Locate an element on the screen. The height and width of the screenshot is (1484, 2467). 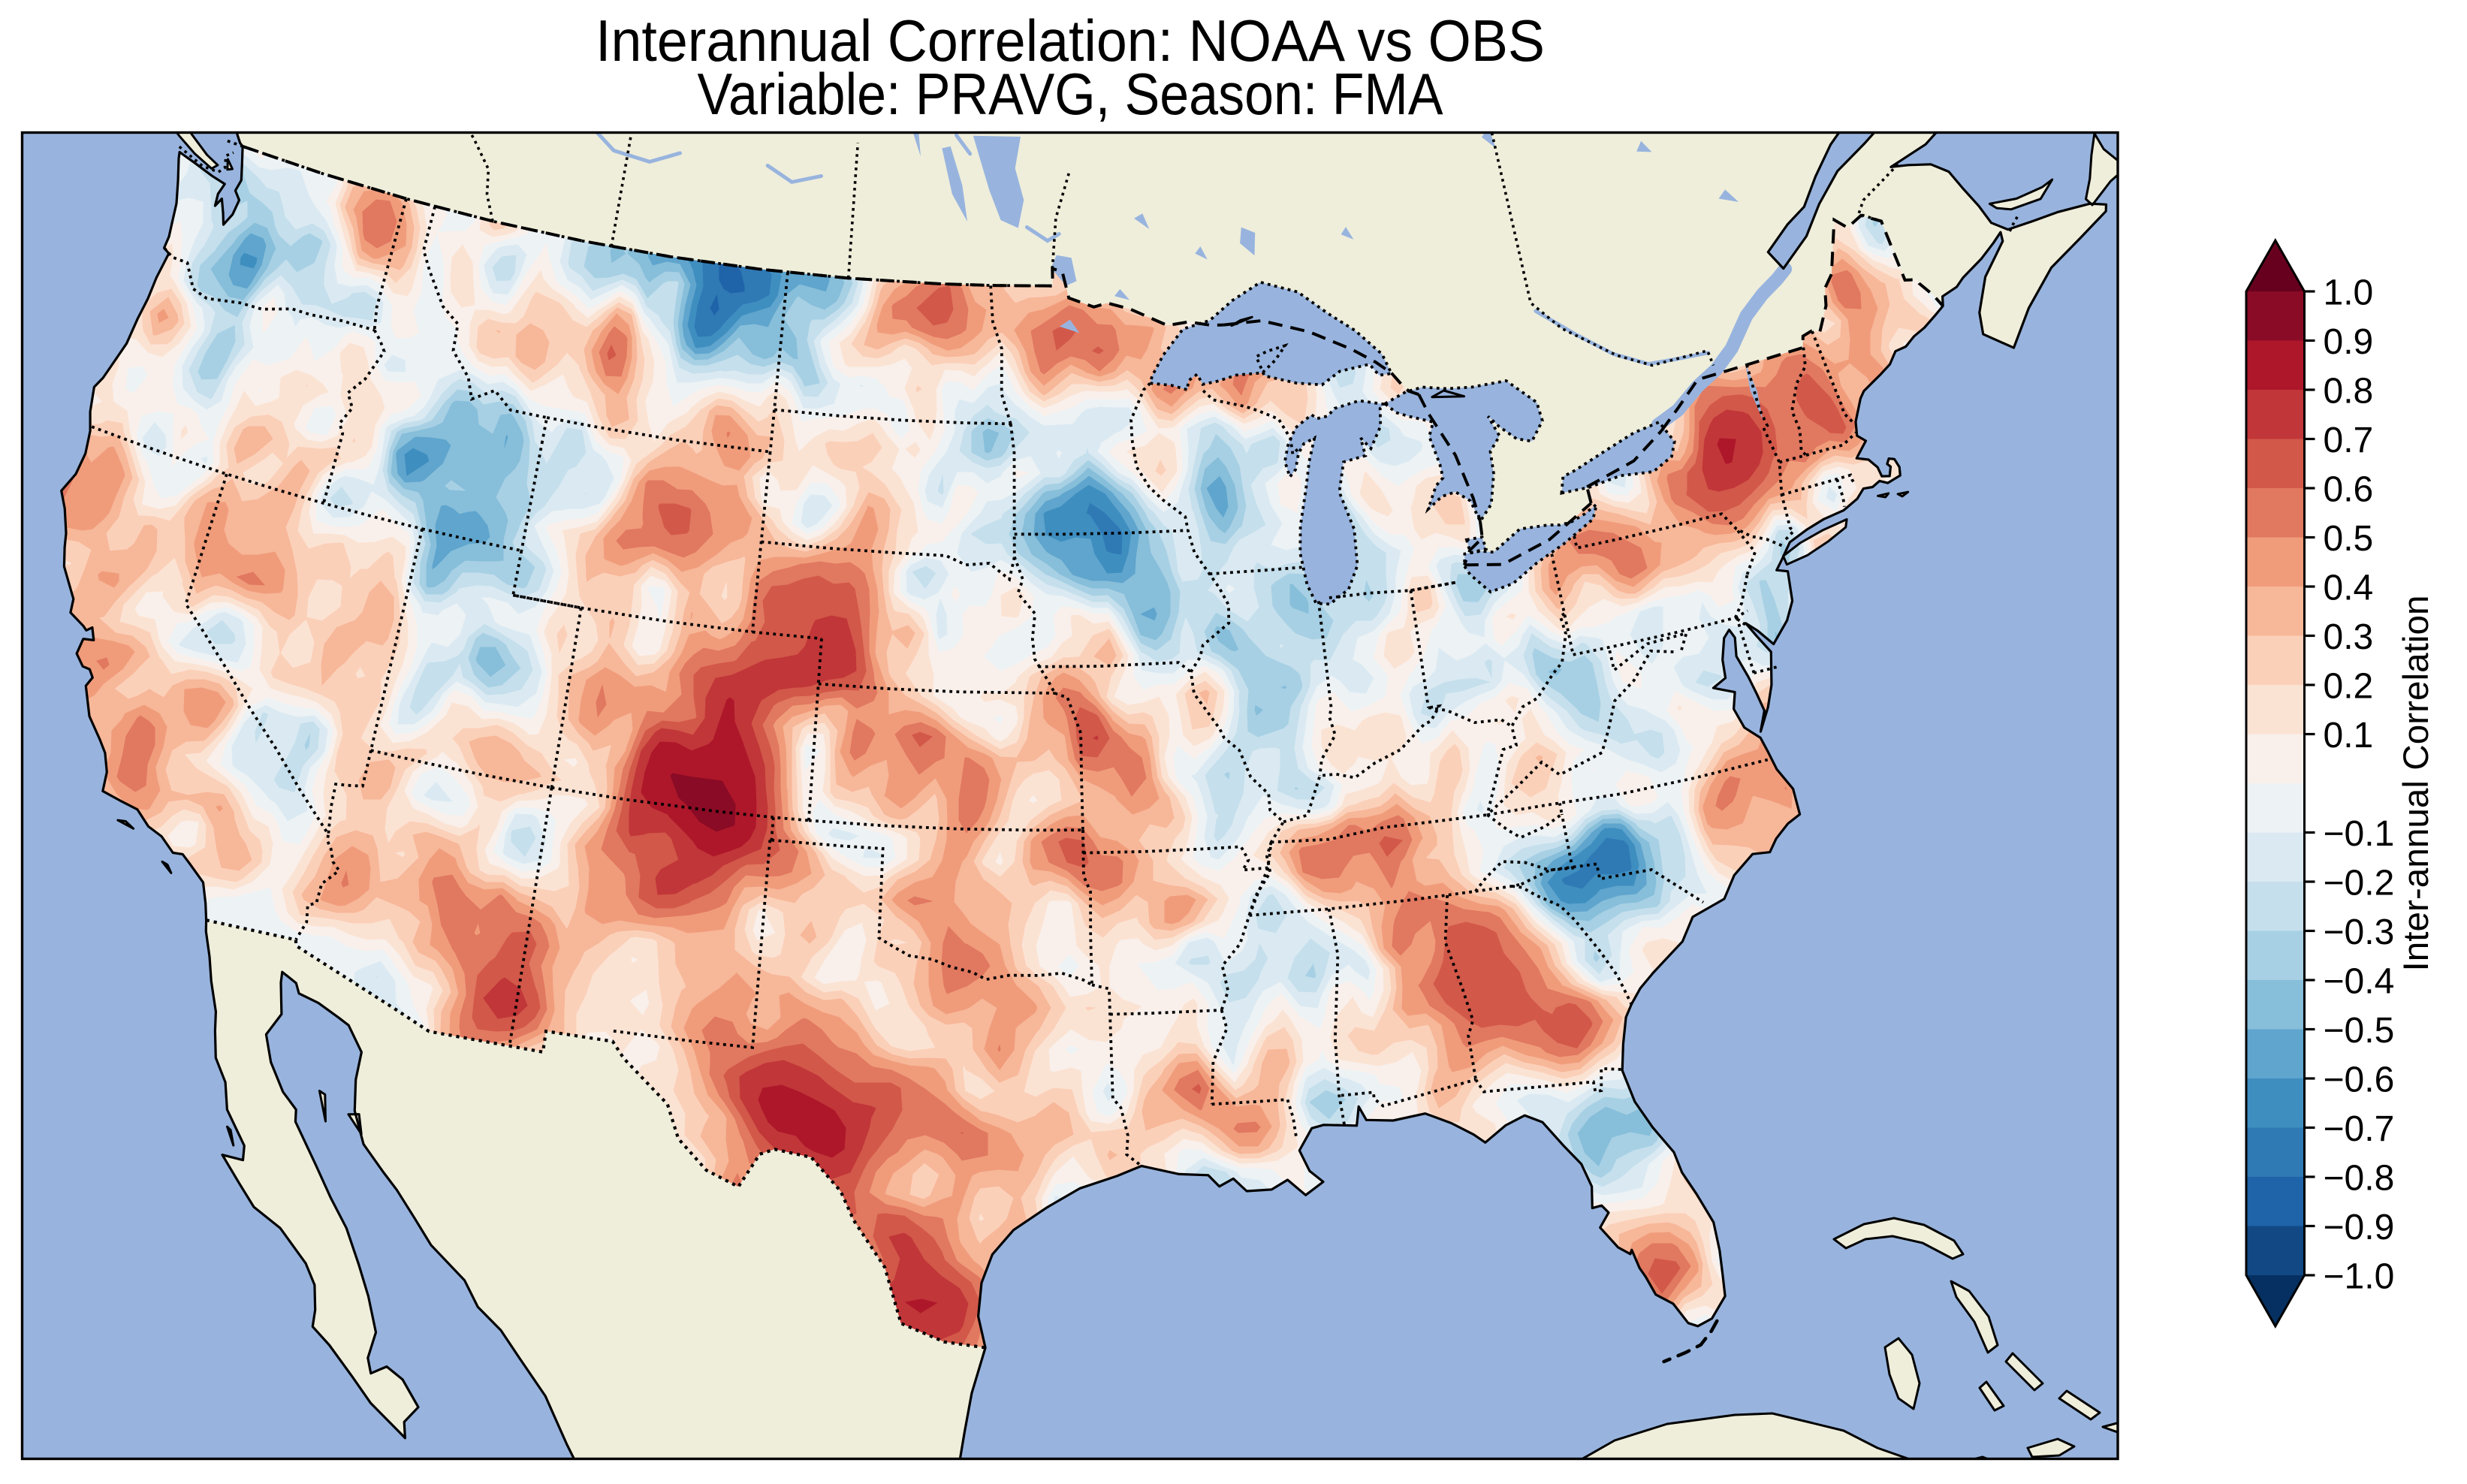
svg-text: −0.3 is located at coordinates (2359, 932).